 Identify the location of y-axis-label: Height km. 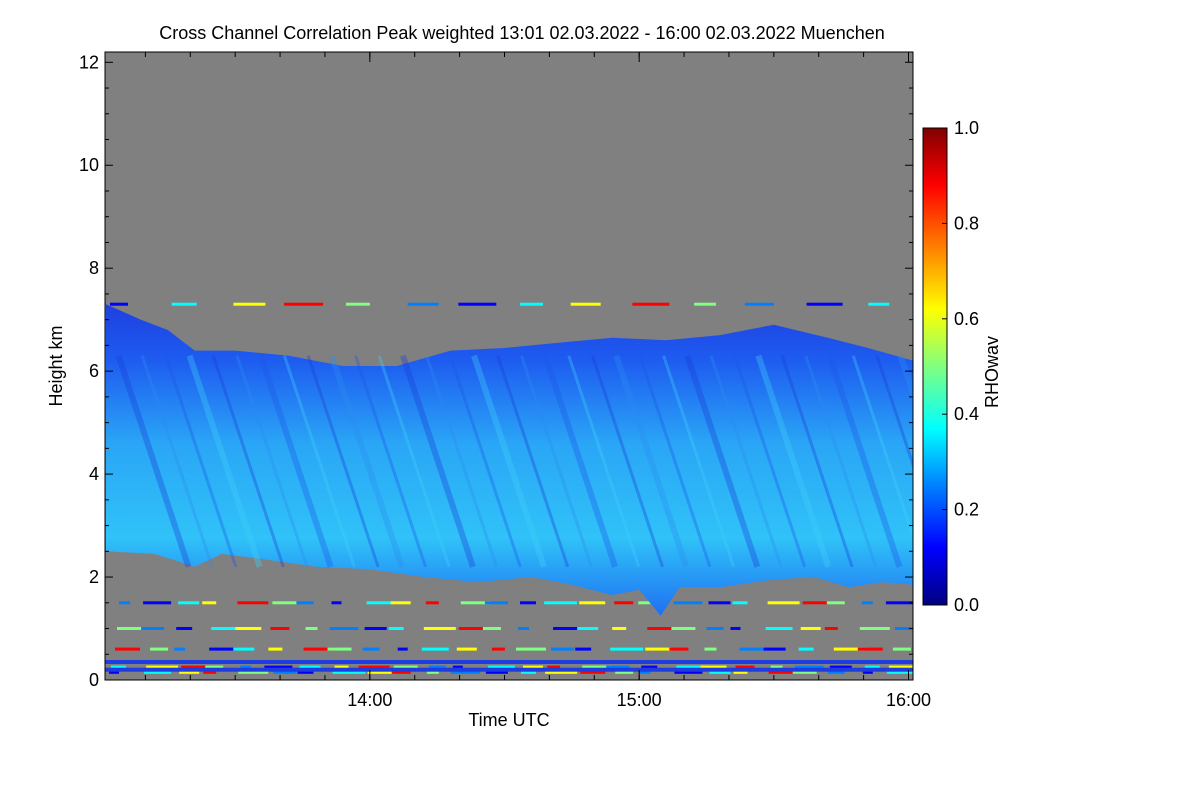
(56, 365).